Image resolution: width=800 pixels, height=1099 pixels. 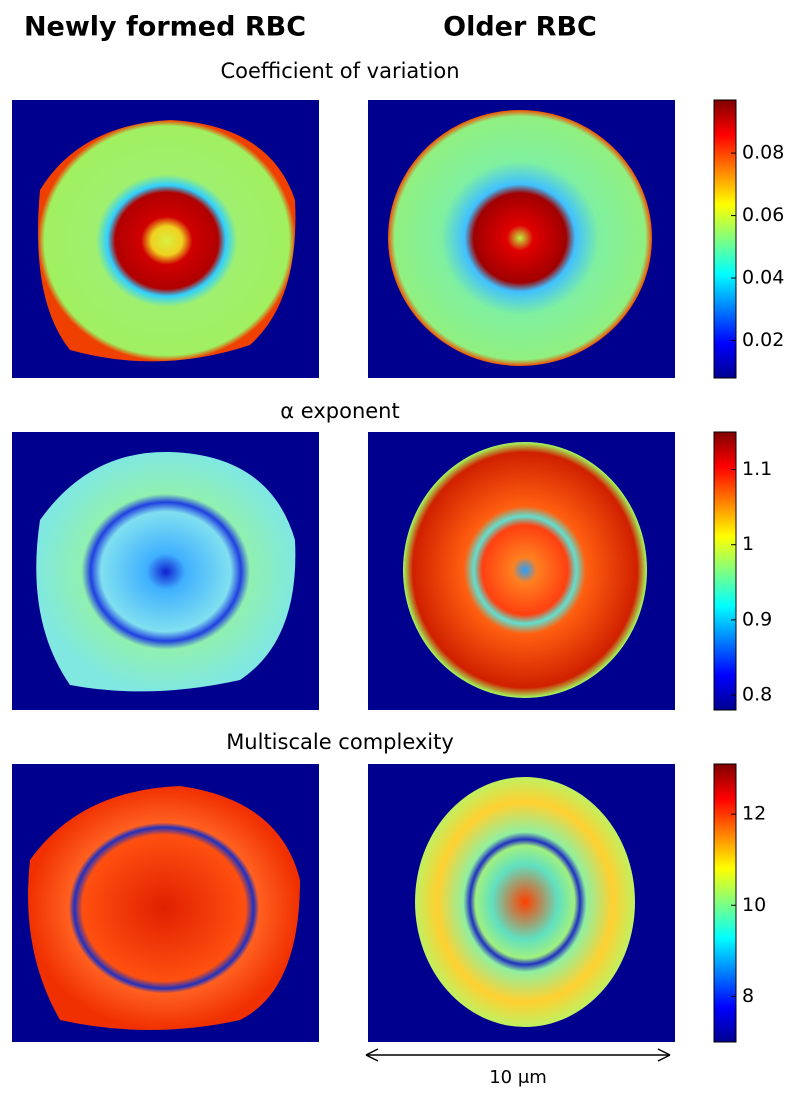 I want to click on colorbar-tick-label: 8, so click(x=748, y=996).